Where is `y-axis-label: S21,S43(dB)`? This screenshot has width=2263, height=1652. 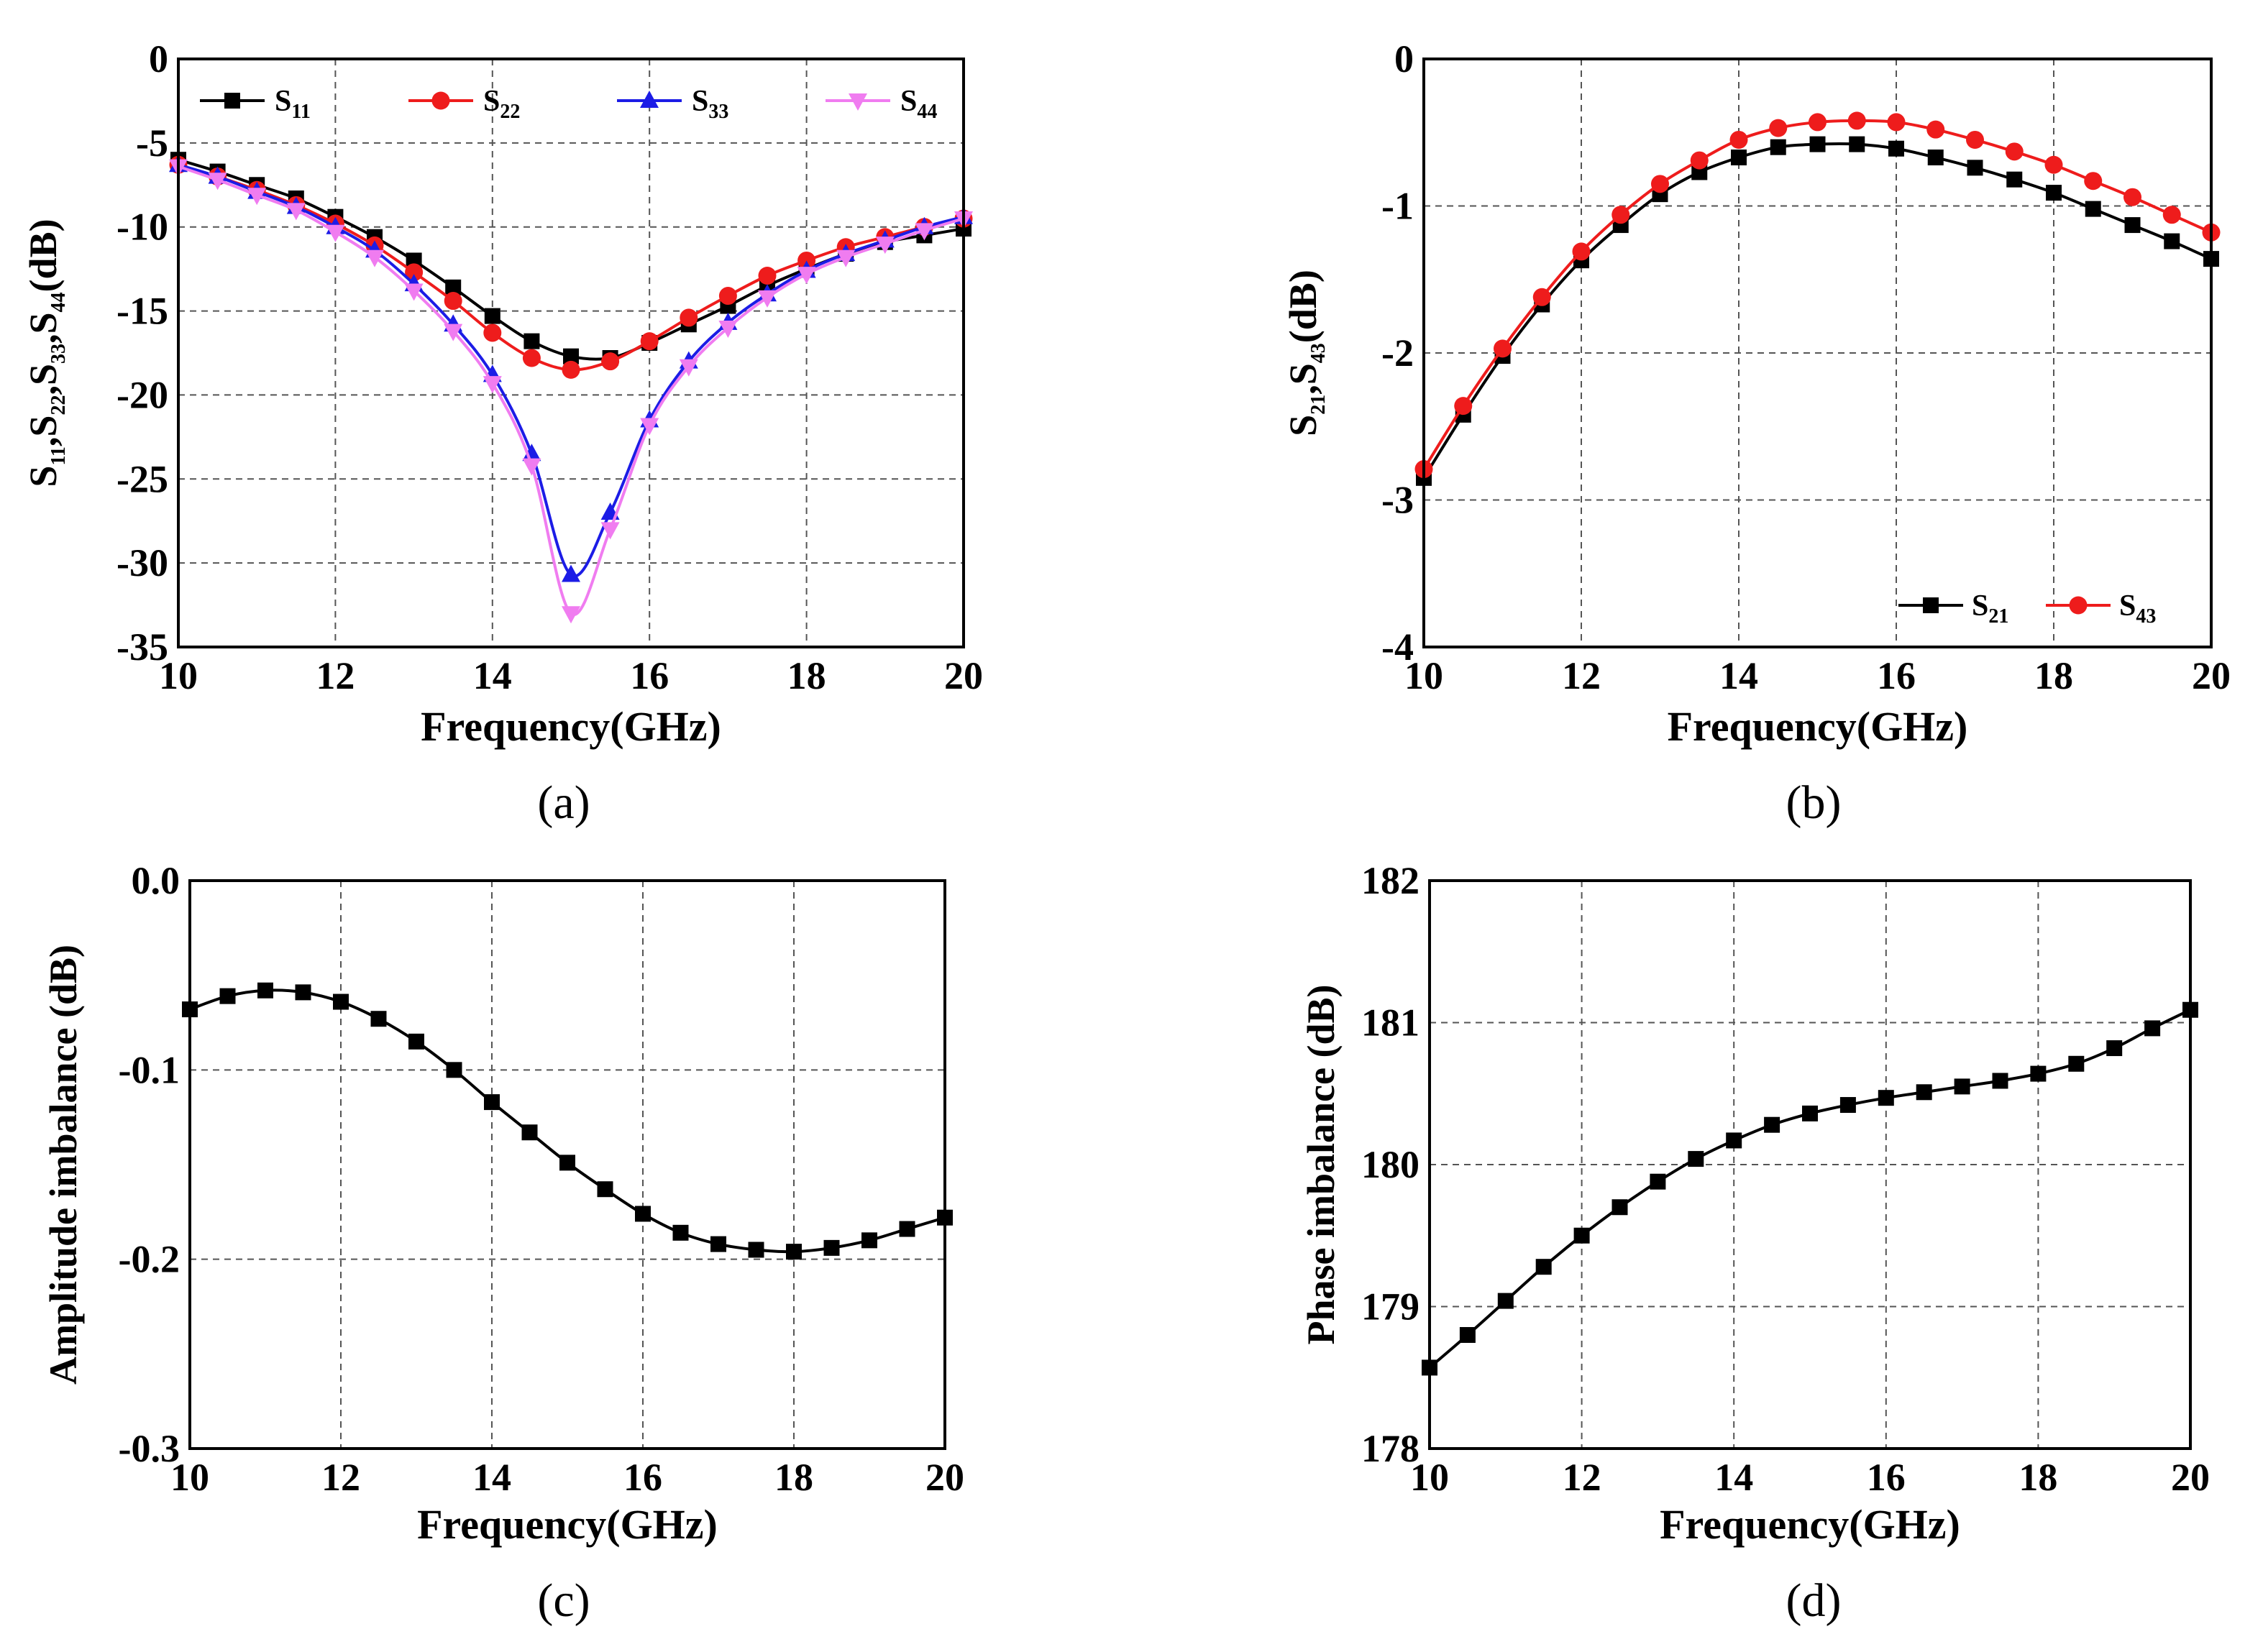
y-axis-label: S21,S43(dB) is located at coordinates (1305, 353).